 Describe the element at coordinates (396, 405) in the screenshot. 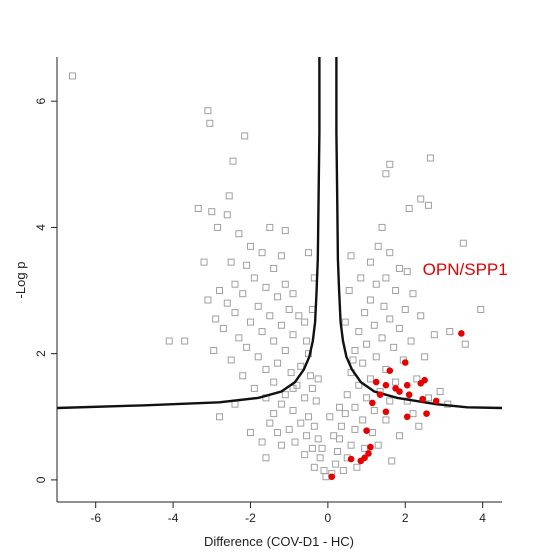

I see `highlight-points-layer` at that location.